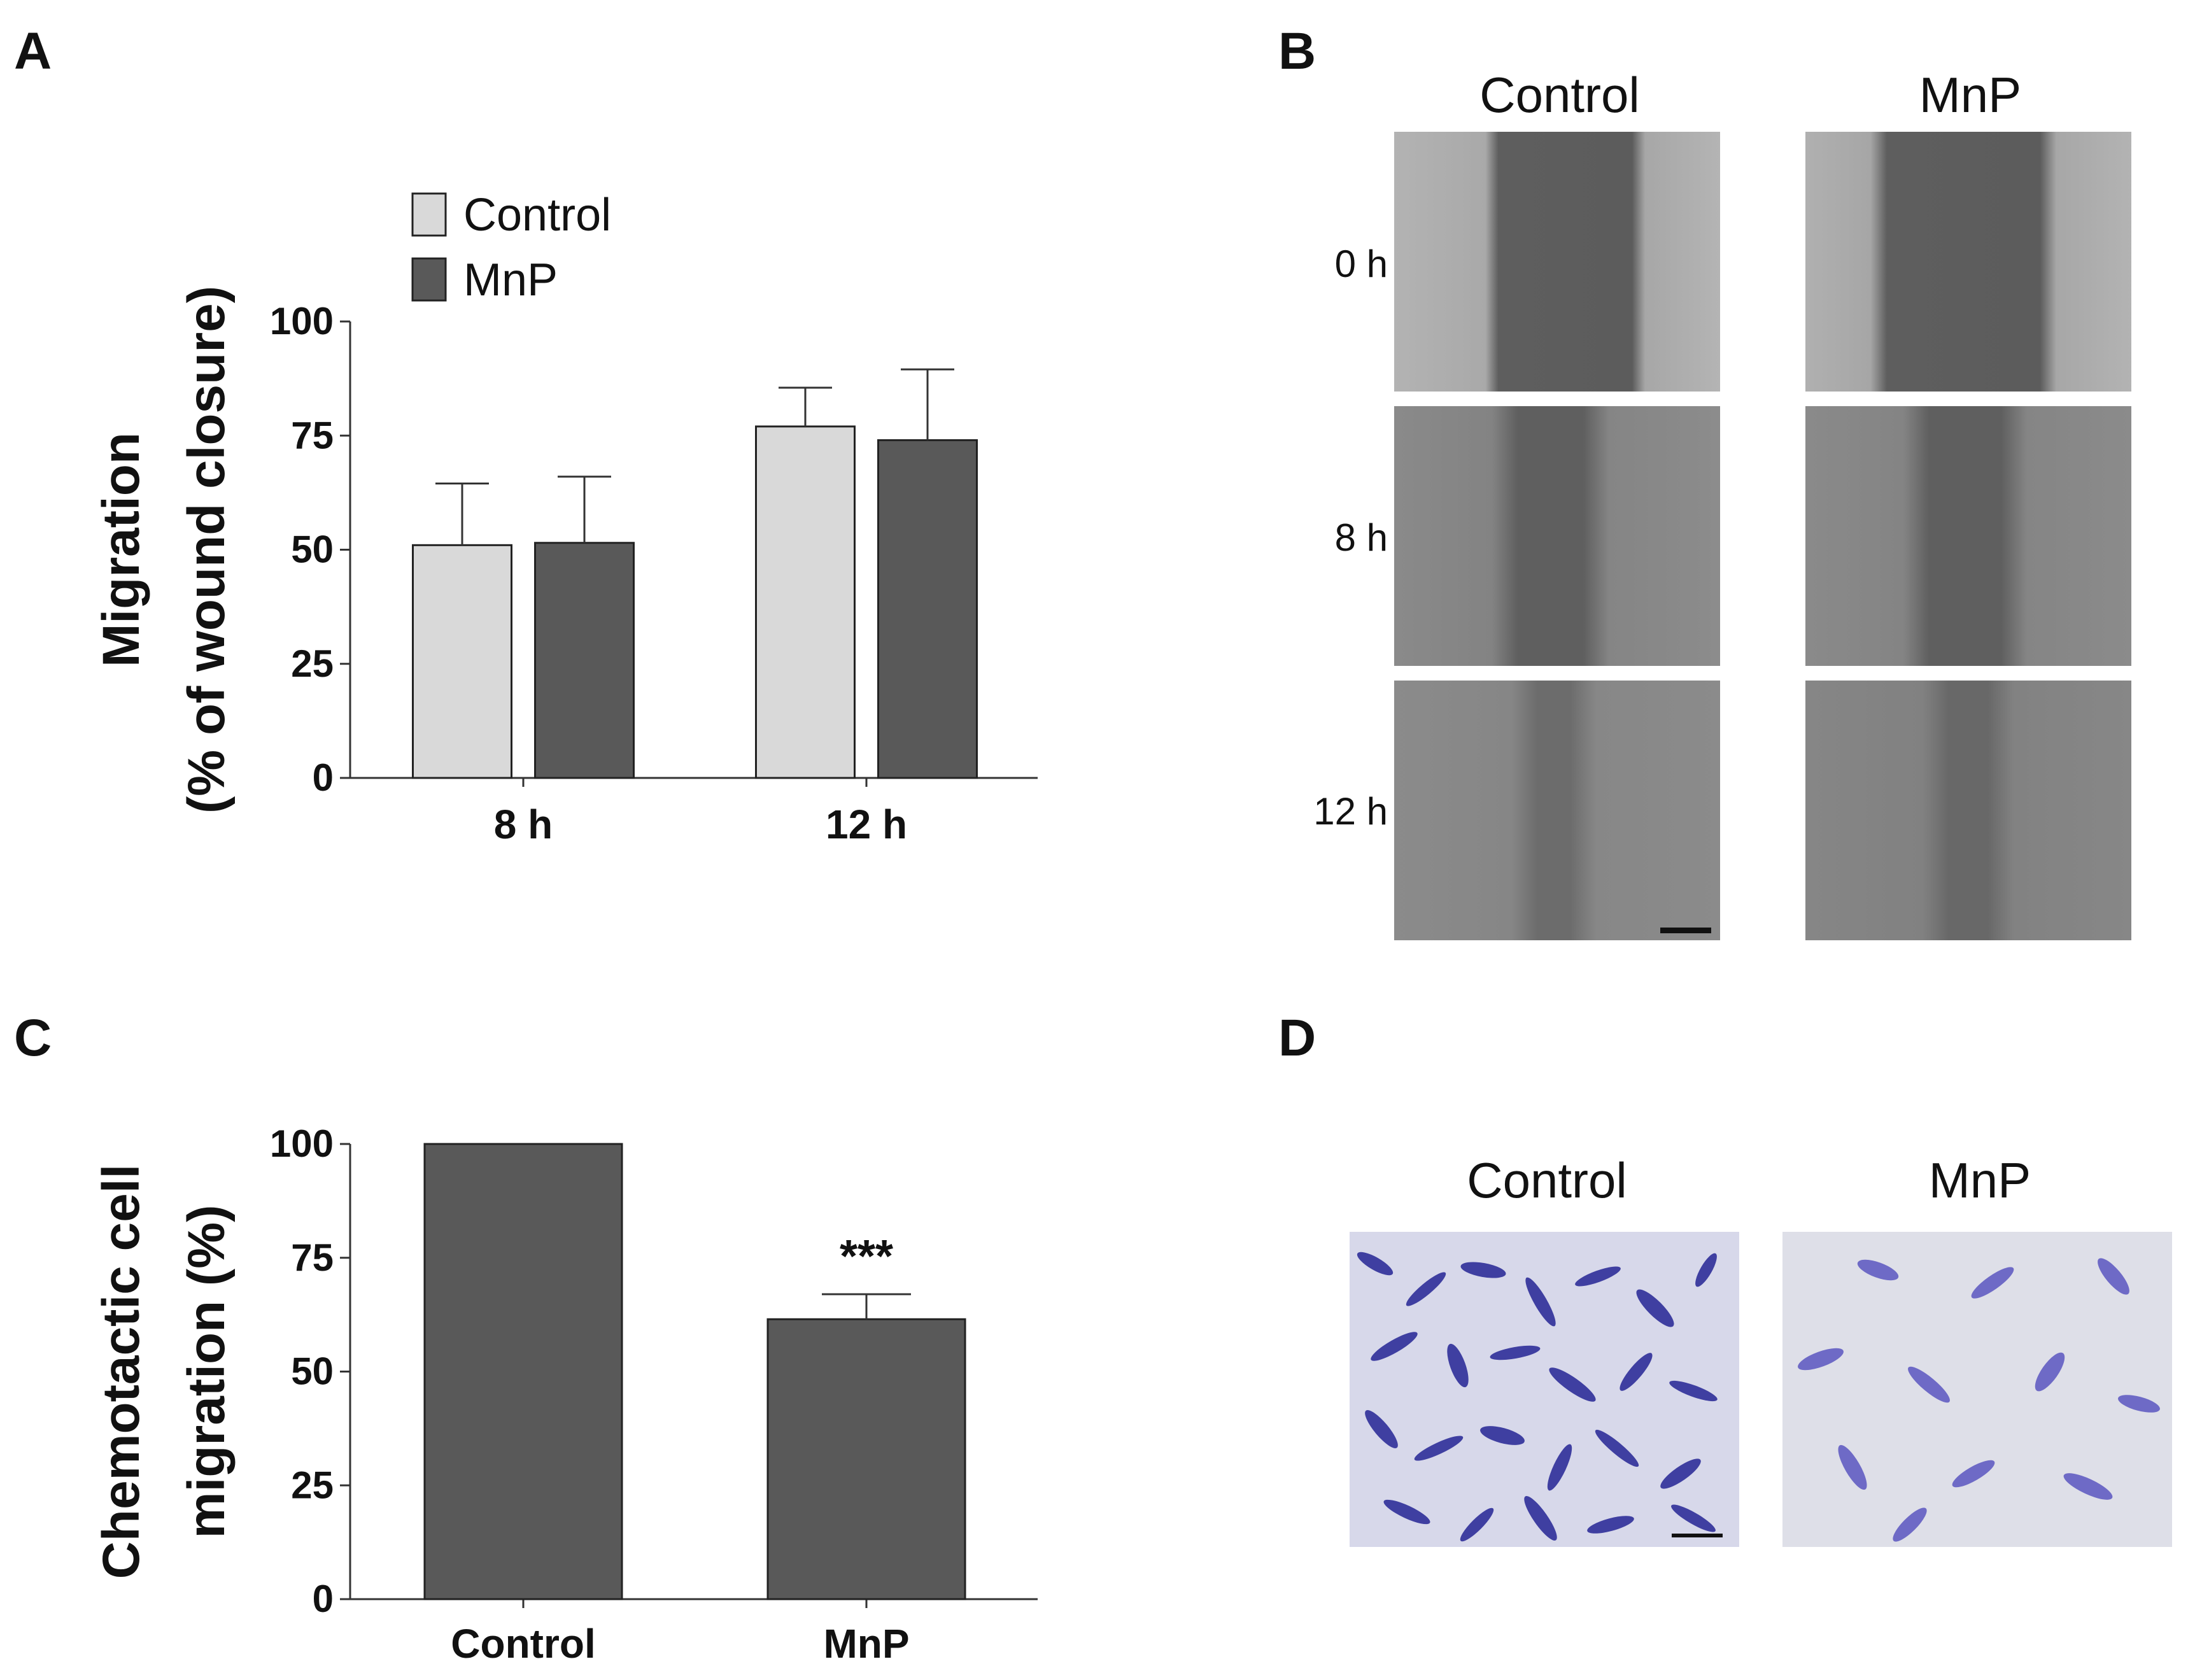 The height and width of the screenshot is (1680, 2195). I want to click on x-tick-label: 12 h, so click(867, 824).